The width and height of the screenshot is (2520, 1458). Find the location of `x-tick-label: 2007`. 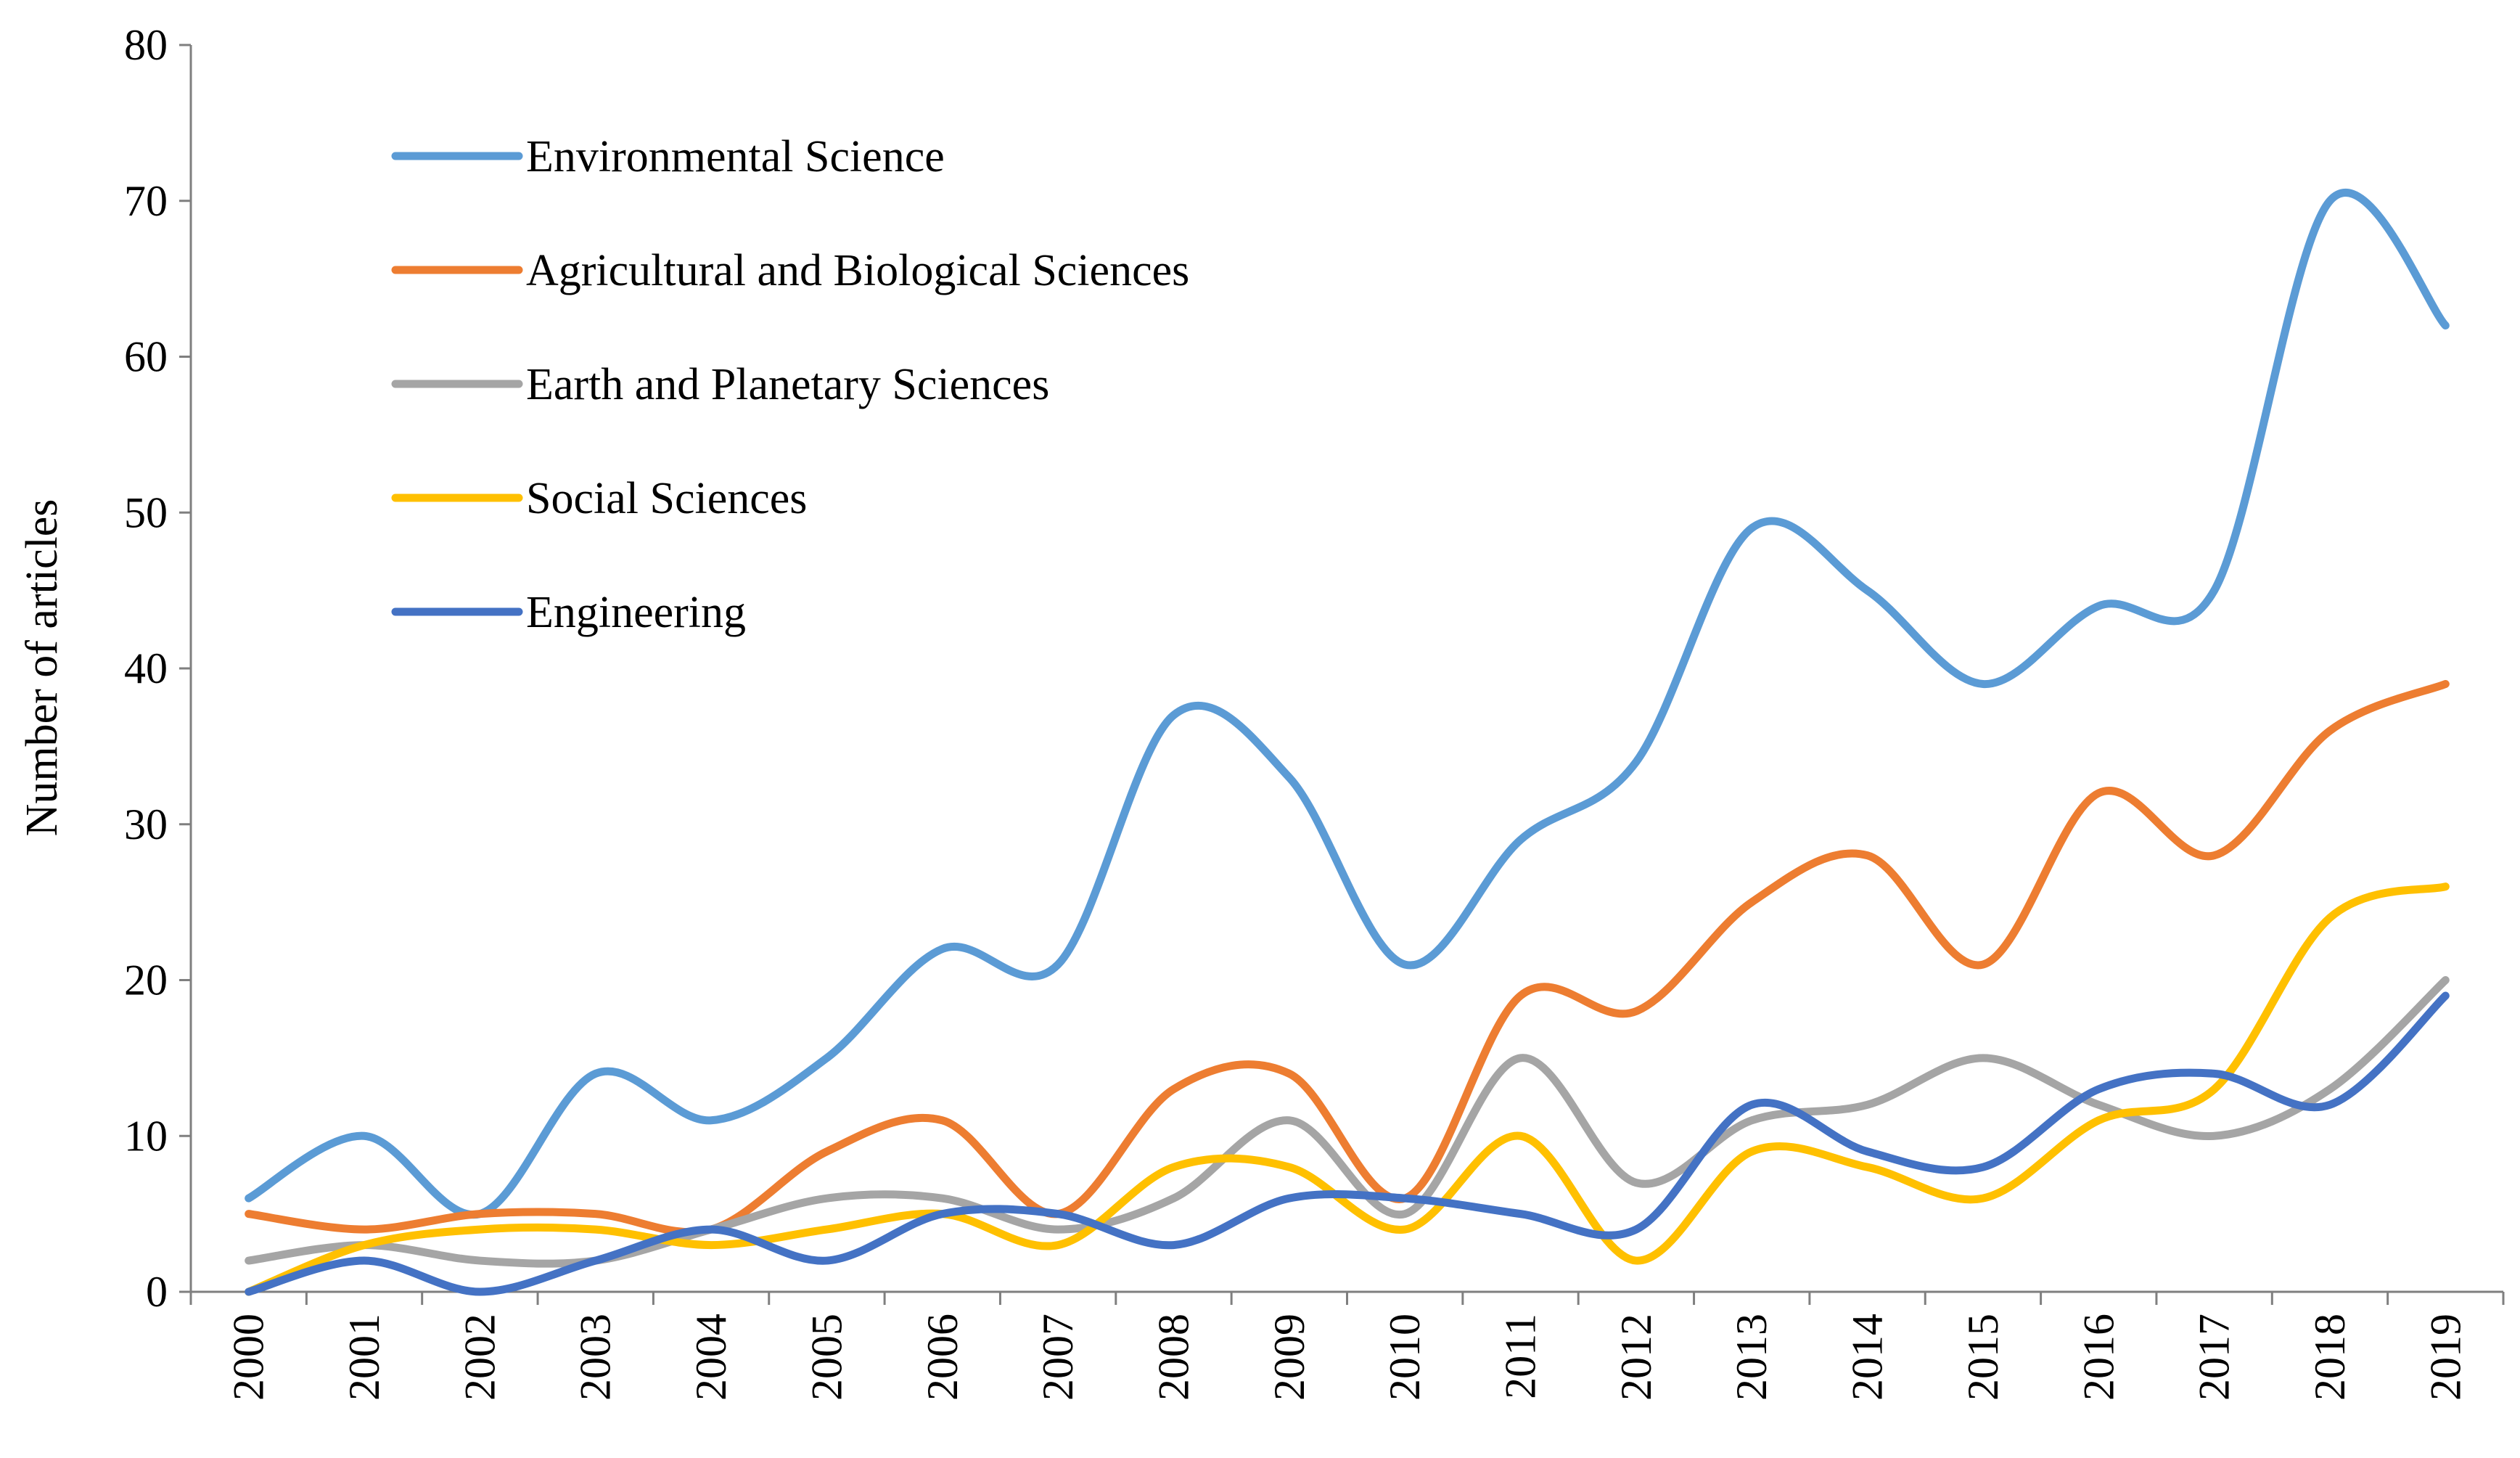

x-tick-label: 2007 is located at coordinates (1058, 1358).